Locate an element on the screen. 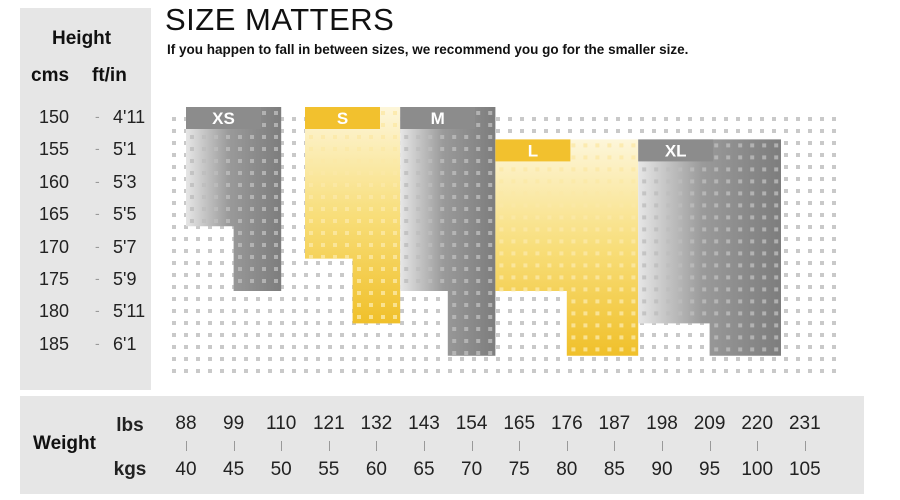 Image resolution: width=900 pixels, height=500 pixels. height-ftin-value: 5'1 is located at coordinates (125, 149).